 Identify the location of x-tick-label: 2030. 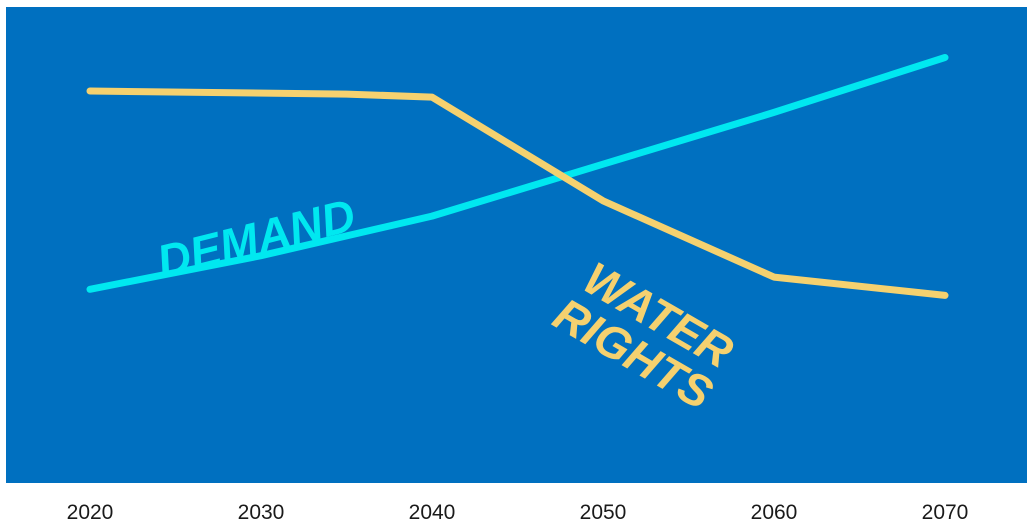
(261, 512).